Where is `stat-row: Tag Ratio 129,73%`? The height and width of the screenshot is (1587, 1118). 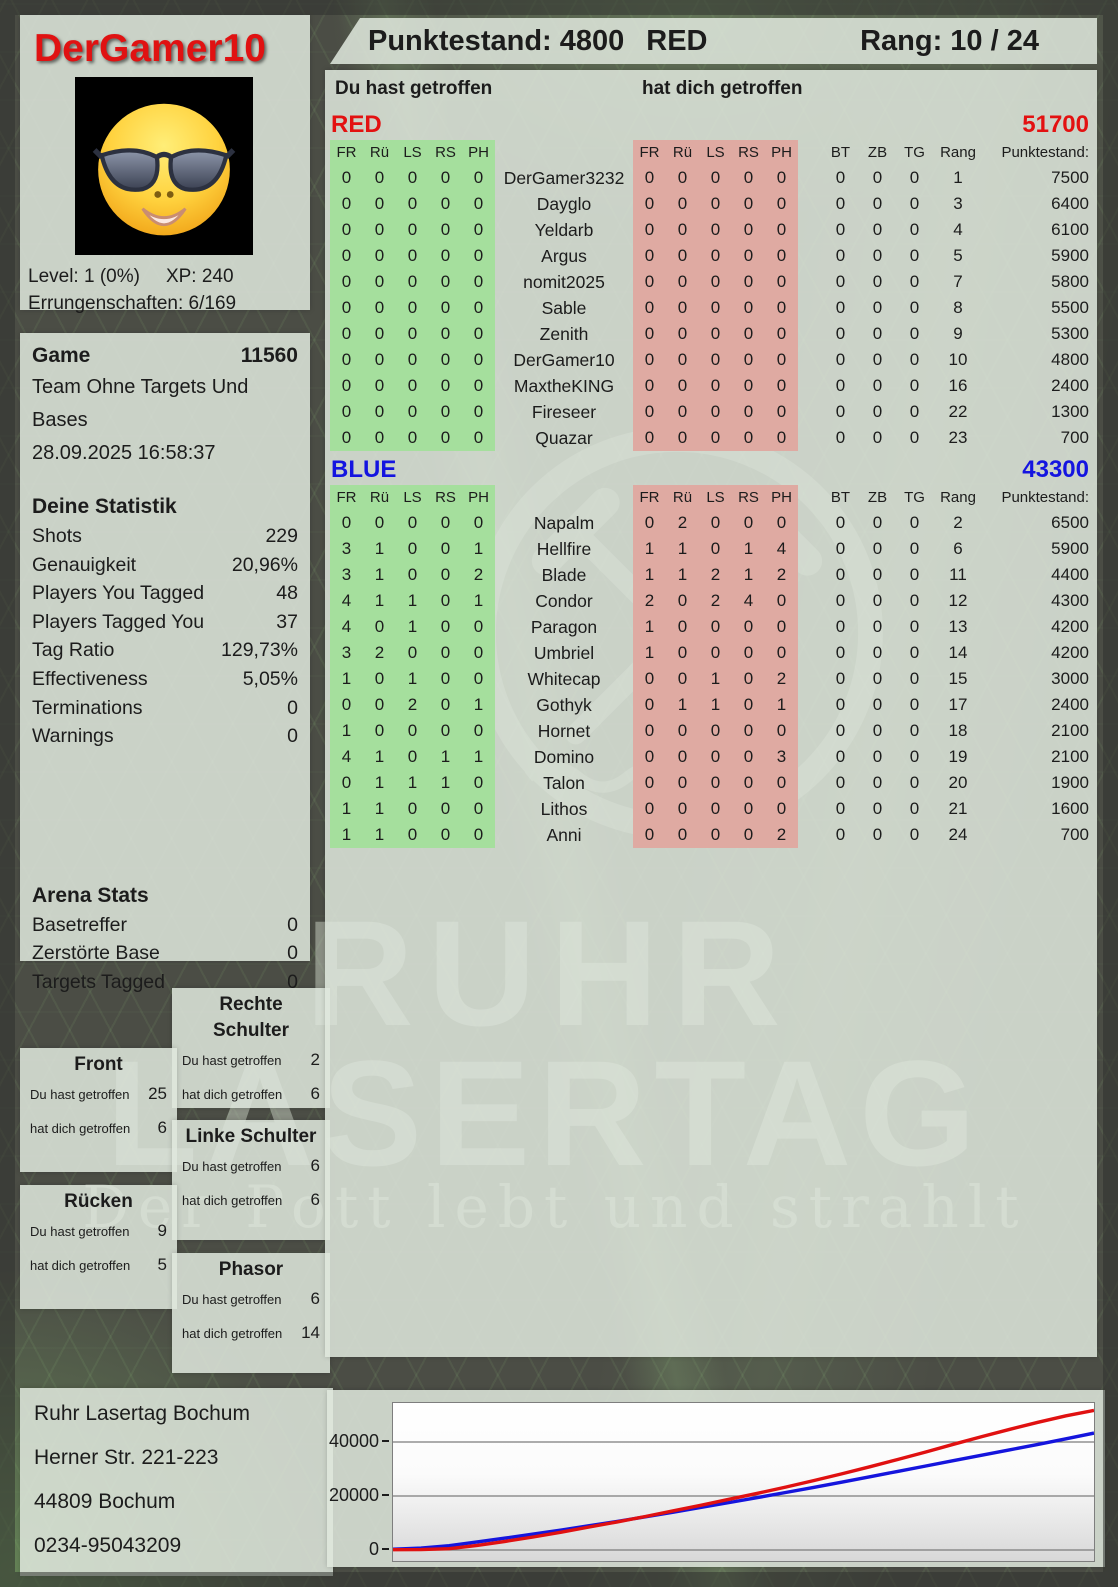 stat-row: Tag Ratio 129,73% is located at coordinates (165, 650).